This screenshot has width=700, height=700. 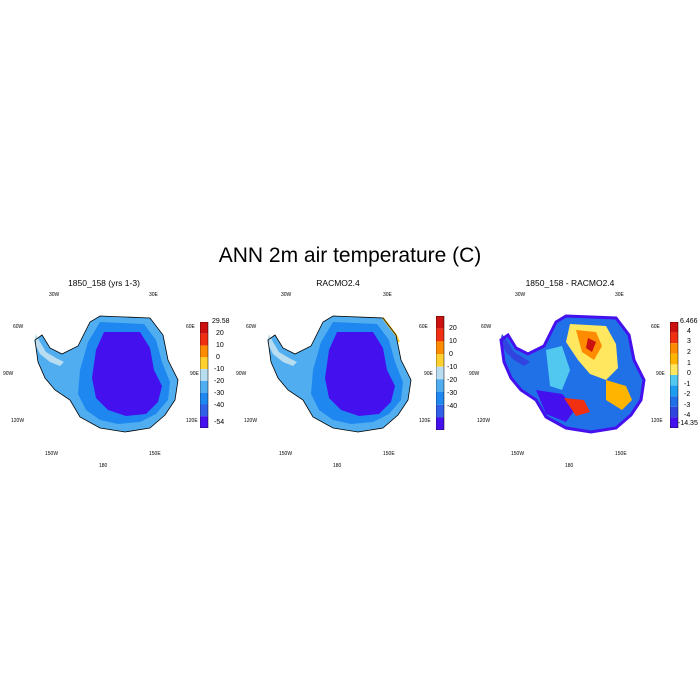 I want to click on colorbar-label: 3, so click(x=689, y=341).